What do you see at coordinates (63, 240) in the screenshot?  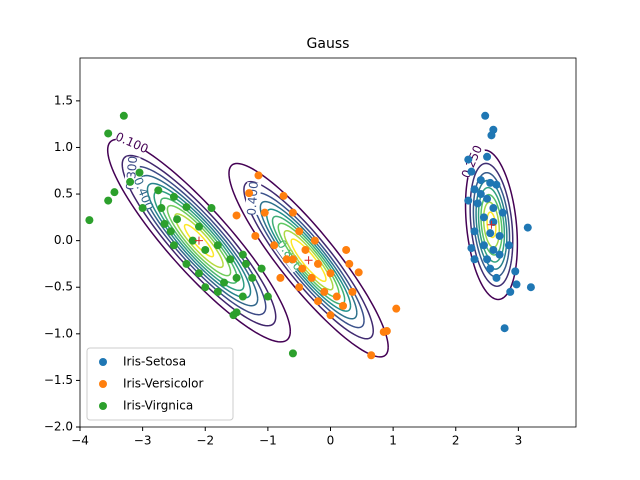 I see `y-tick-label: 0.0` at bounding box center [63, 240].